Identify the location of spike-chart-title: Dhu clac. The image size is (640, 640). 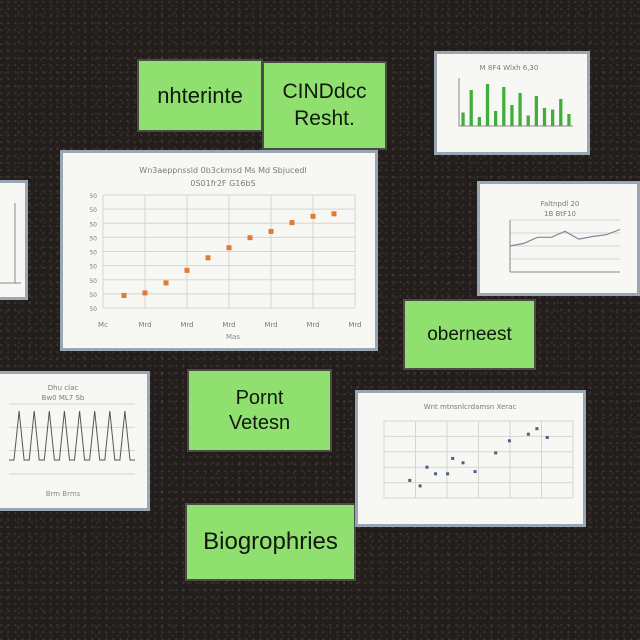
(63, 388).